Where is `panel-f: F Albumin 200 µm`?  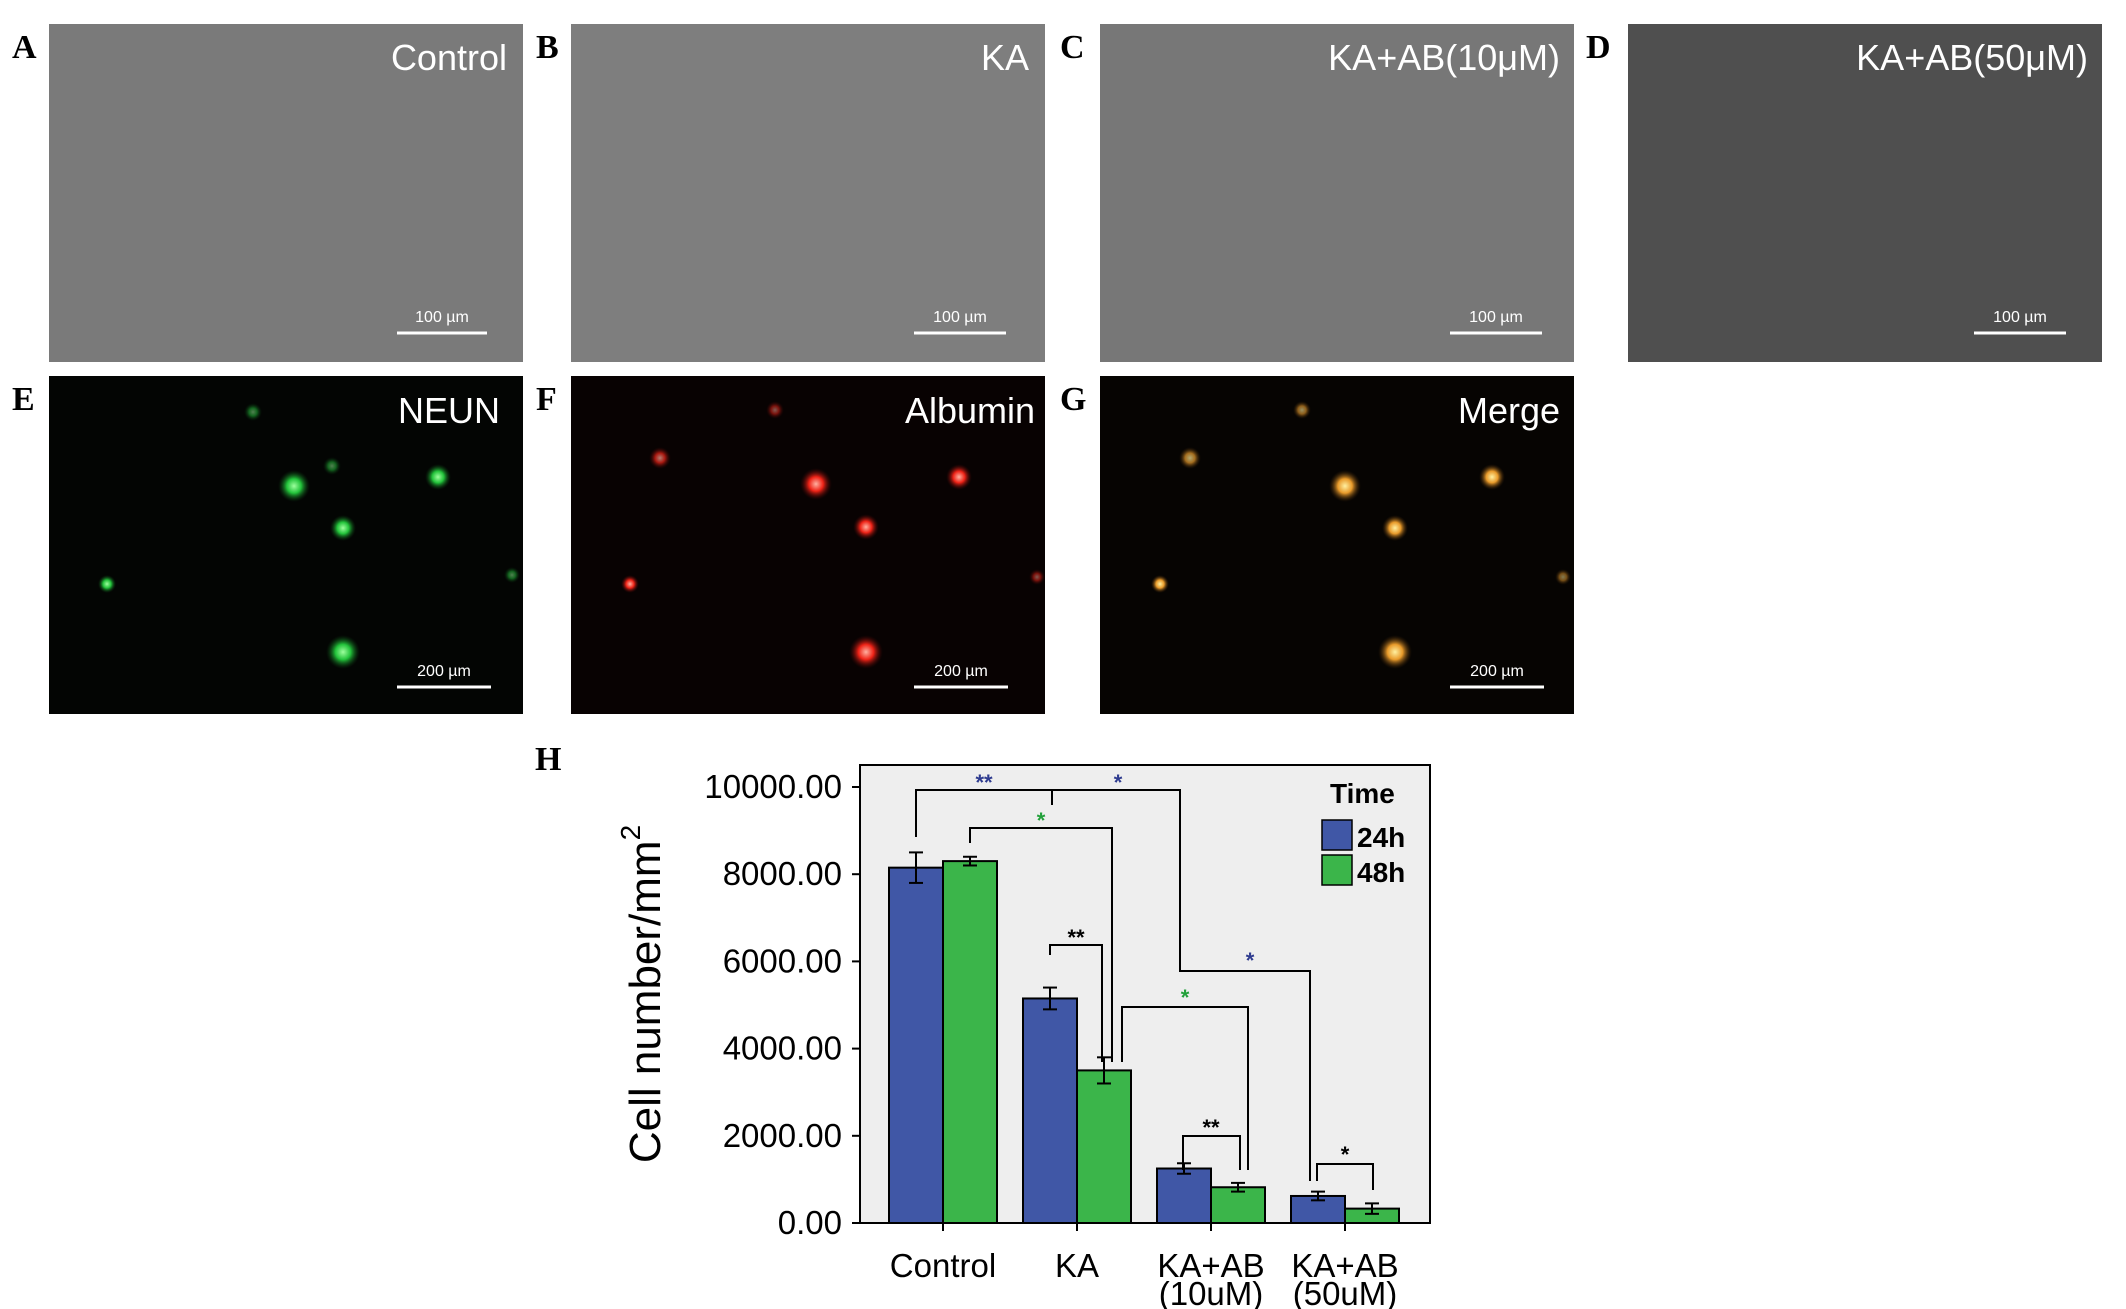 panel-f: F Albumin 200 µm is located at coordinates (790, 545).